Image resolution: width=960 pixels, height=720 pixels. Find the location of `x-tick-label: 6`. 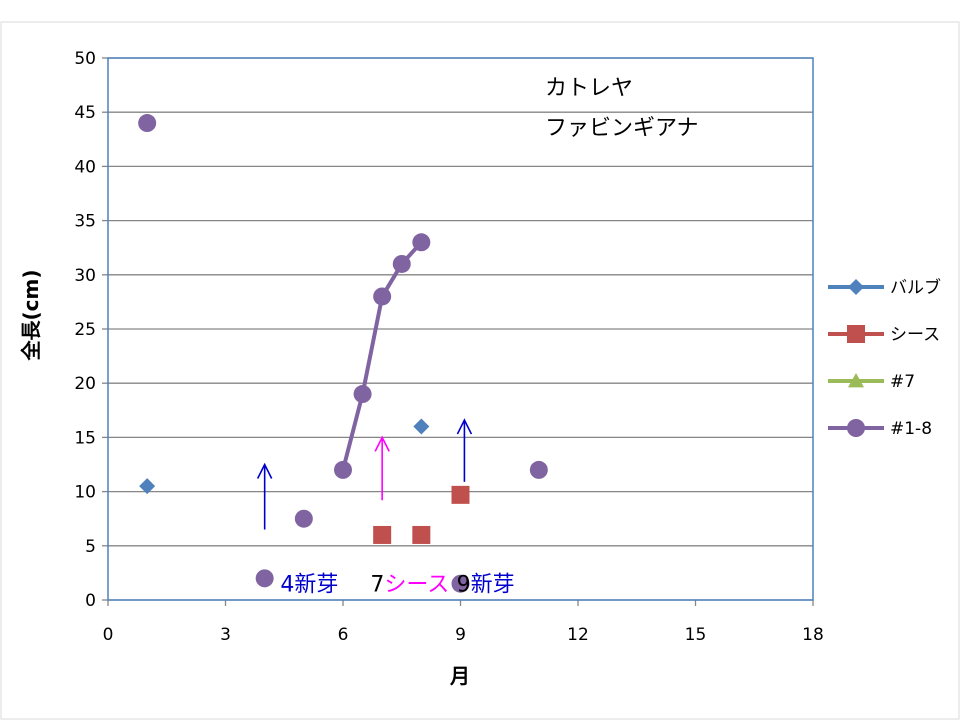

x-tick-label: 6 is located at coordinates (343, 635).